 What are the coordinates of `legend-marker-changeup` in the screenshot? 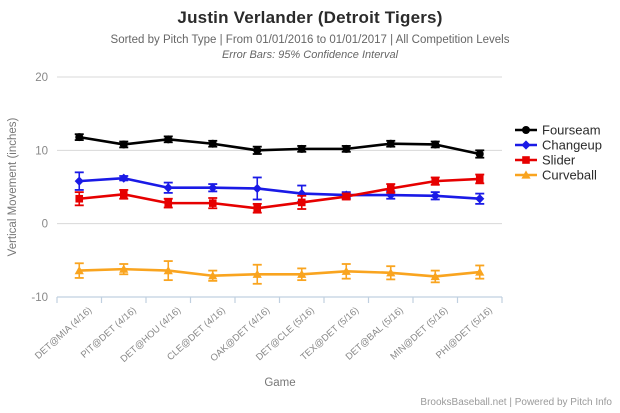 It's located at (526, 145).